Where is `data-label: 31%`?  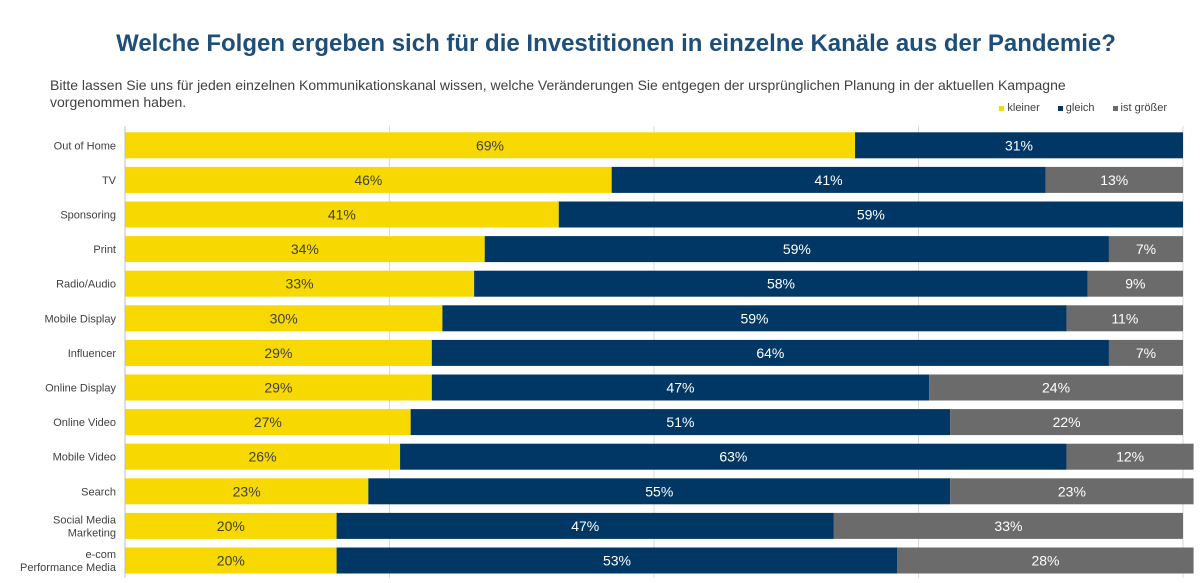
data-label: 31% is located at coordinates (1019, 145).